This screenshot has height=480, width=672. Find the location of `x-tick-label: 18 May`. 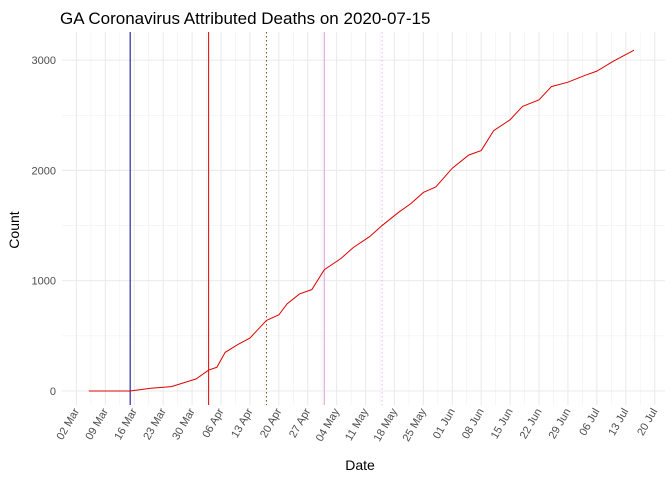

x-tick-label: 18 May is located at coordinates (386, 425).